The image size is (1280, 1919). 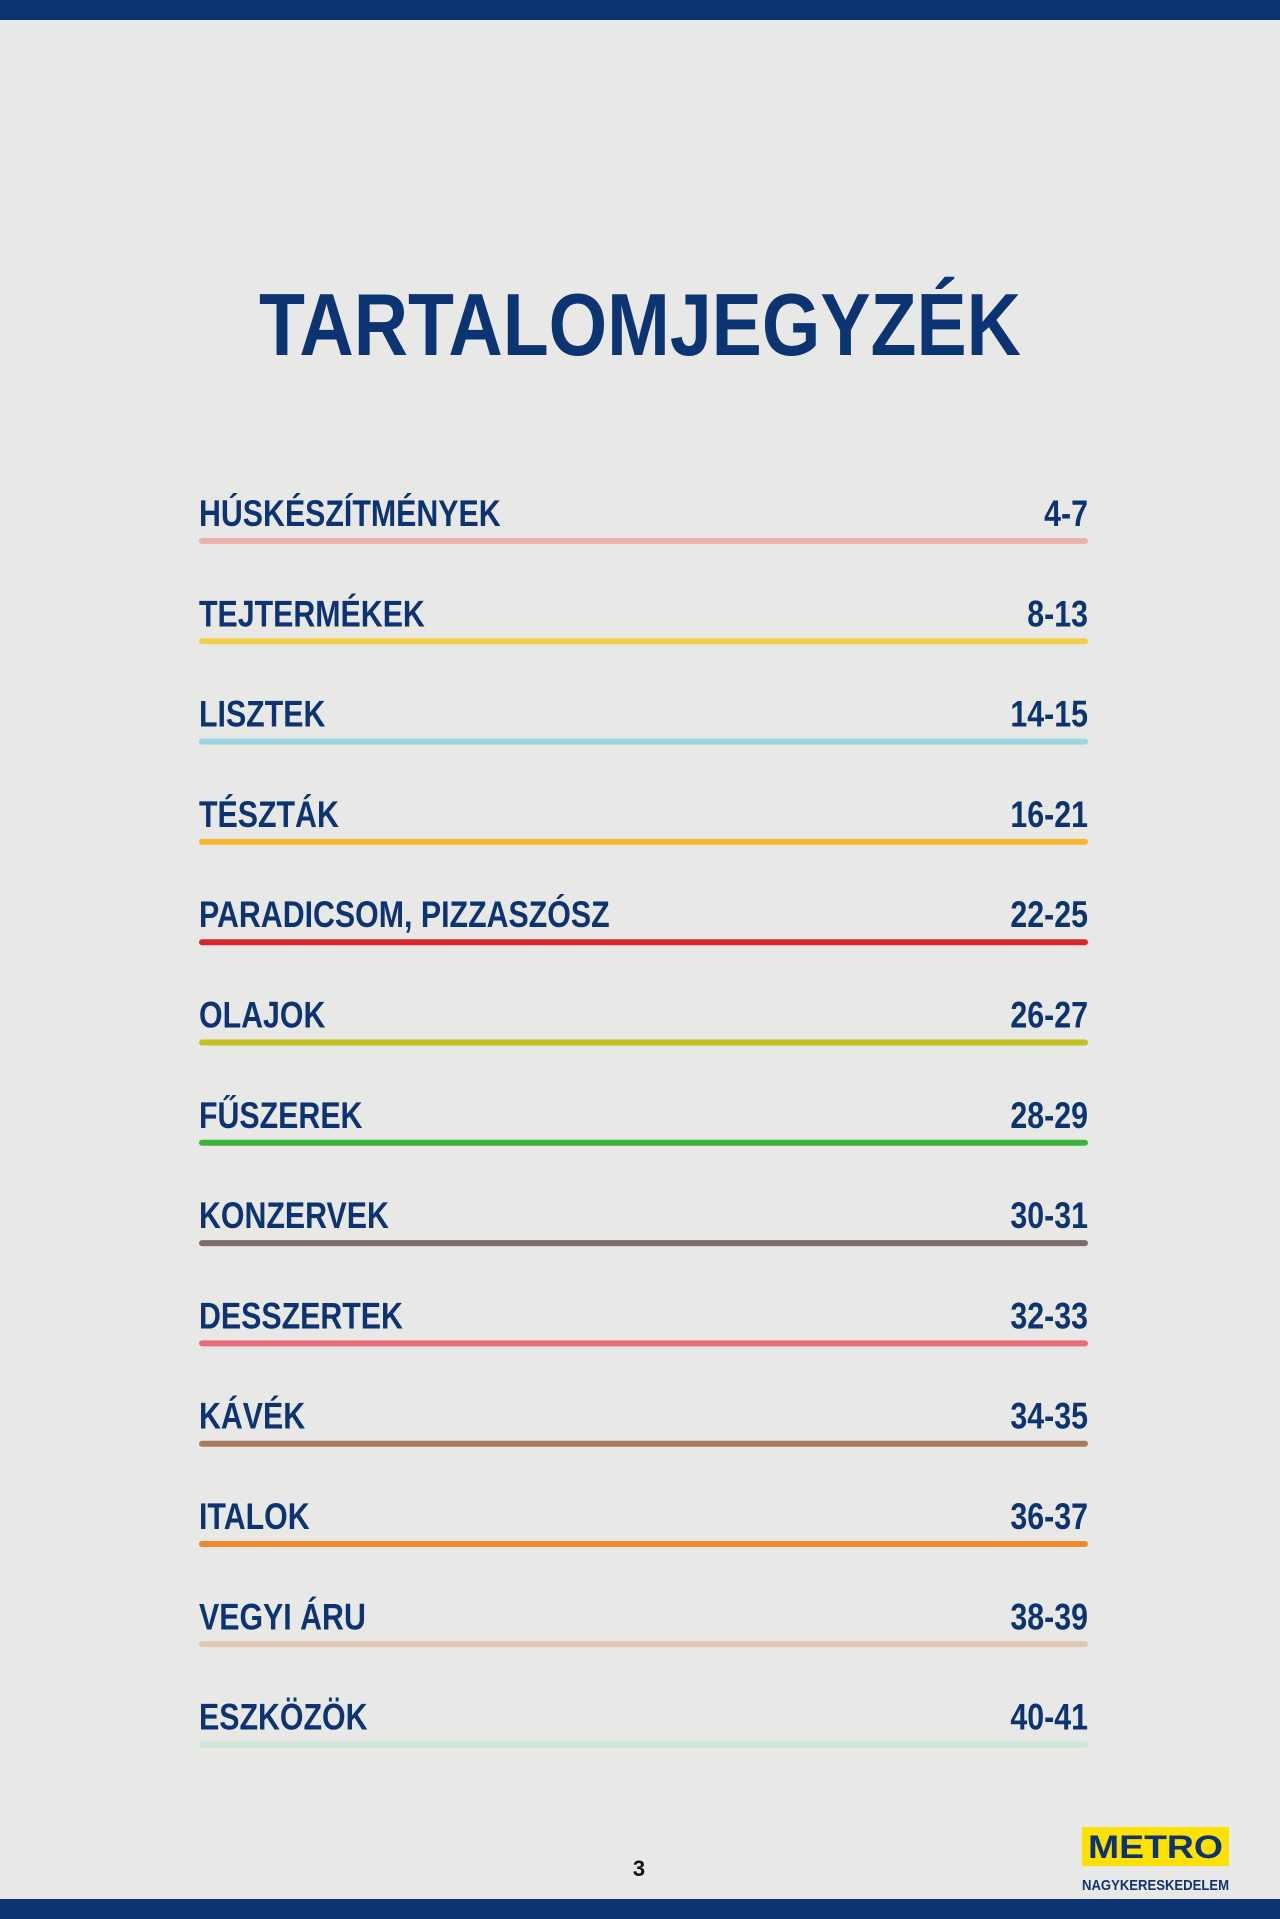 What do you see at coordinates (301, 1317) in the screenshot?
I see `entry-label: DESSZERTEK` at bounding box center [301, 1317].